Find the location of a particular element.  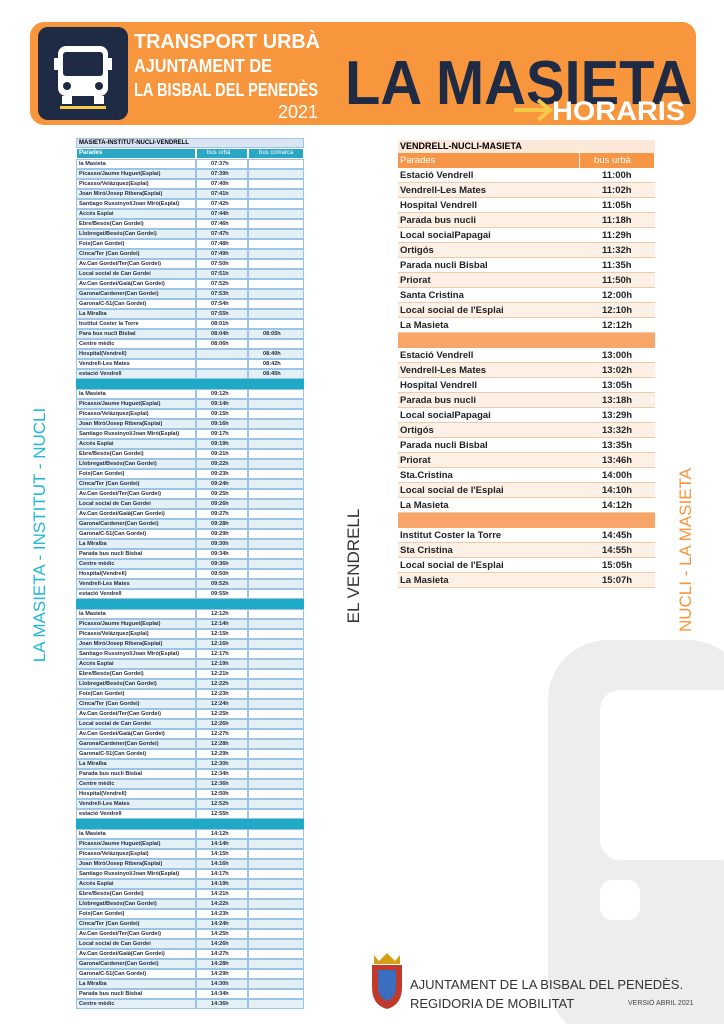

header-line: TRANSPORT URBÀ is located at coordinates (227, 41).